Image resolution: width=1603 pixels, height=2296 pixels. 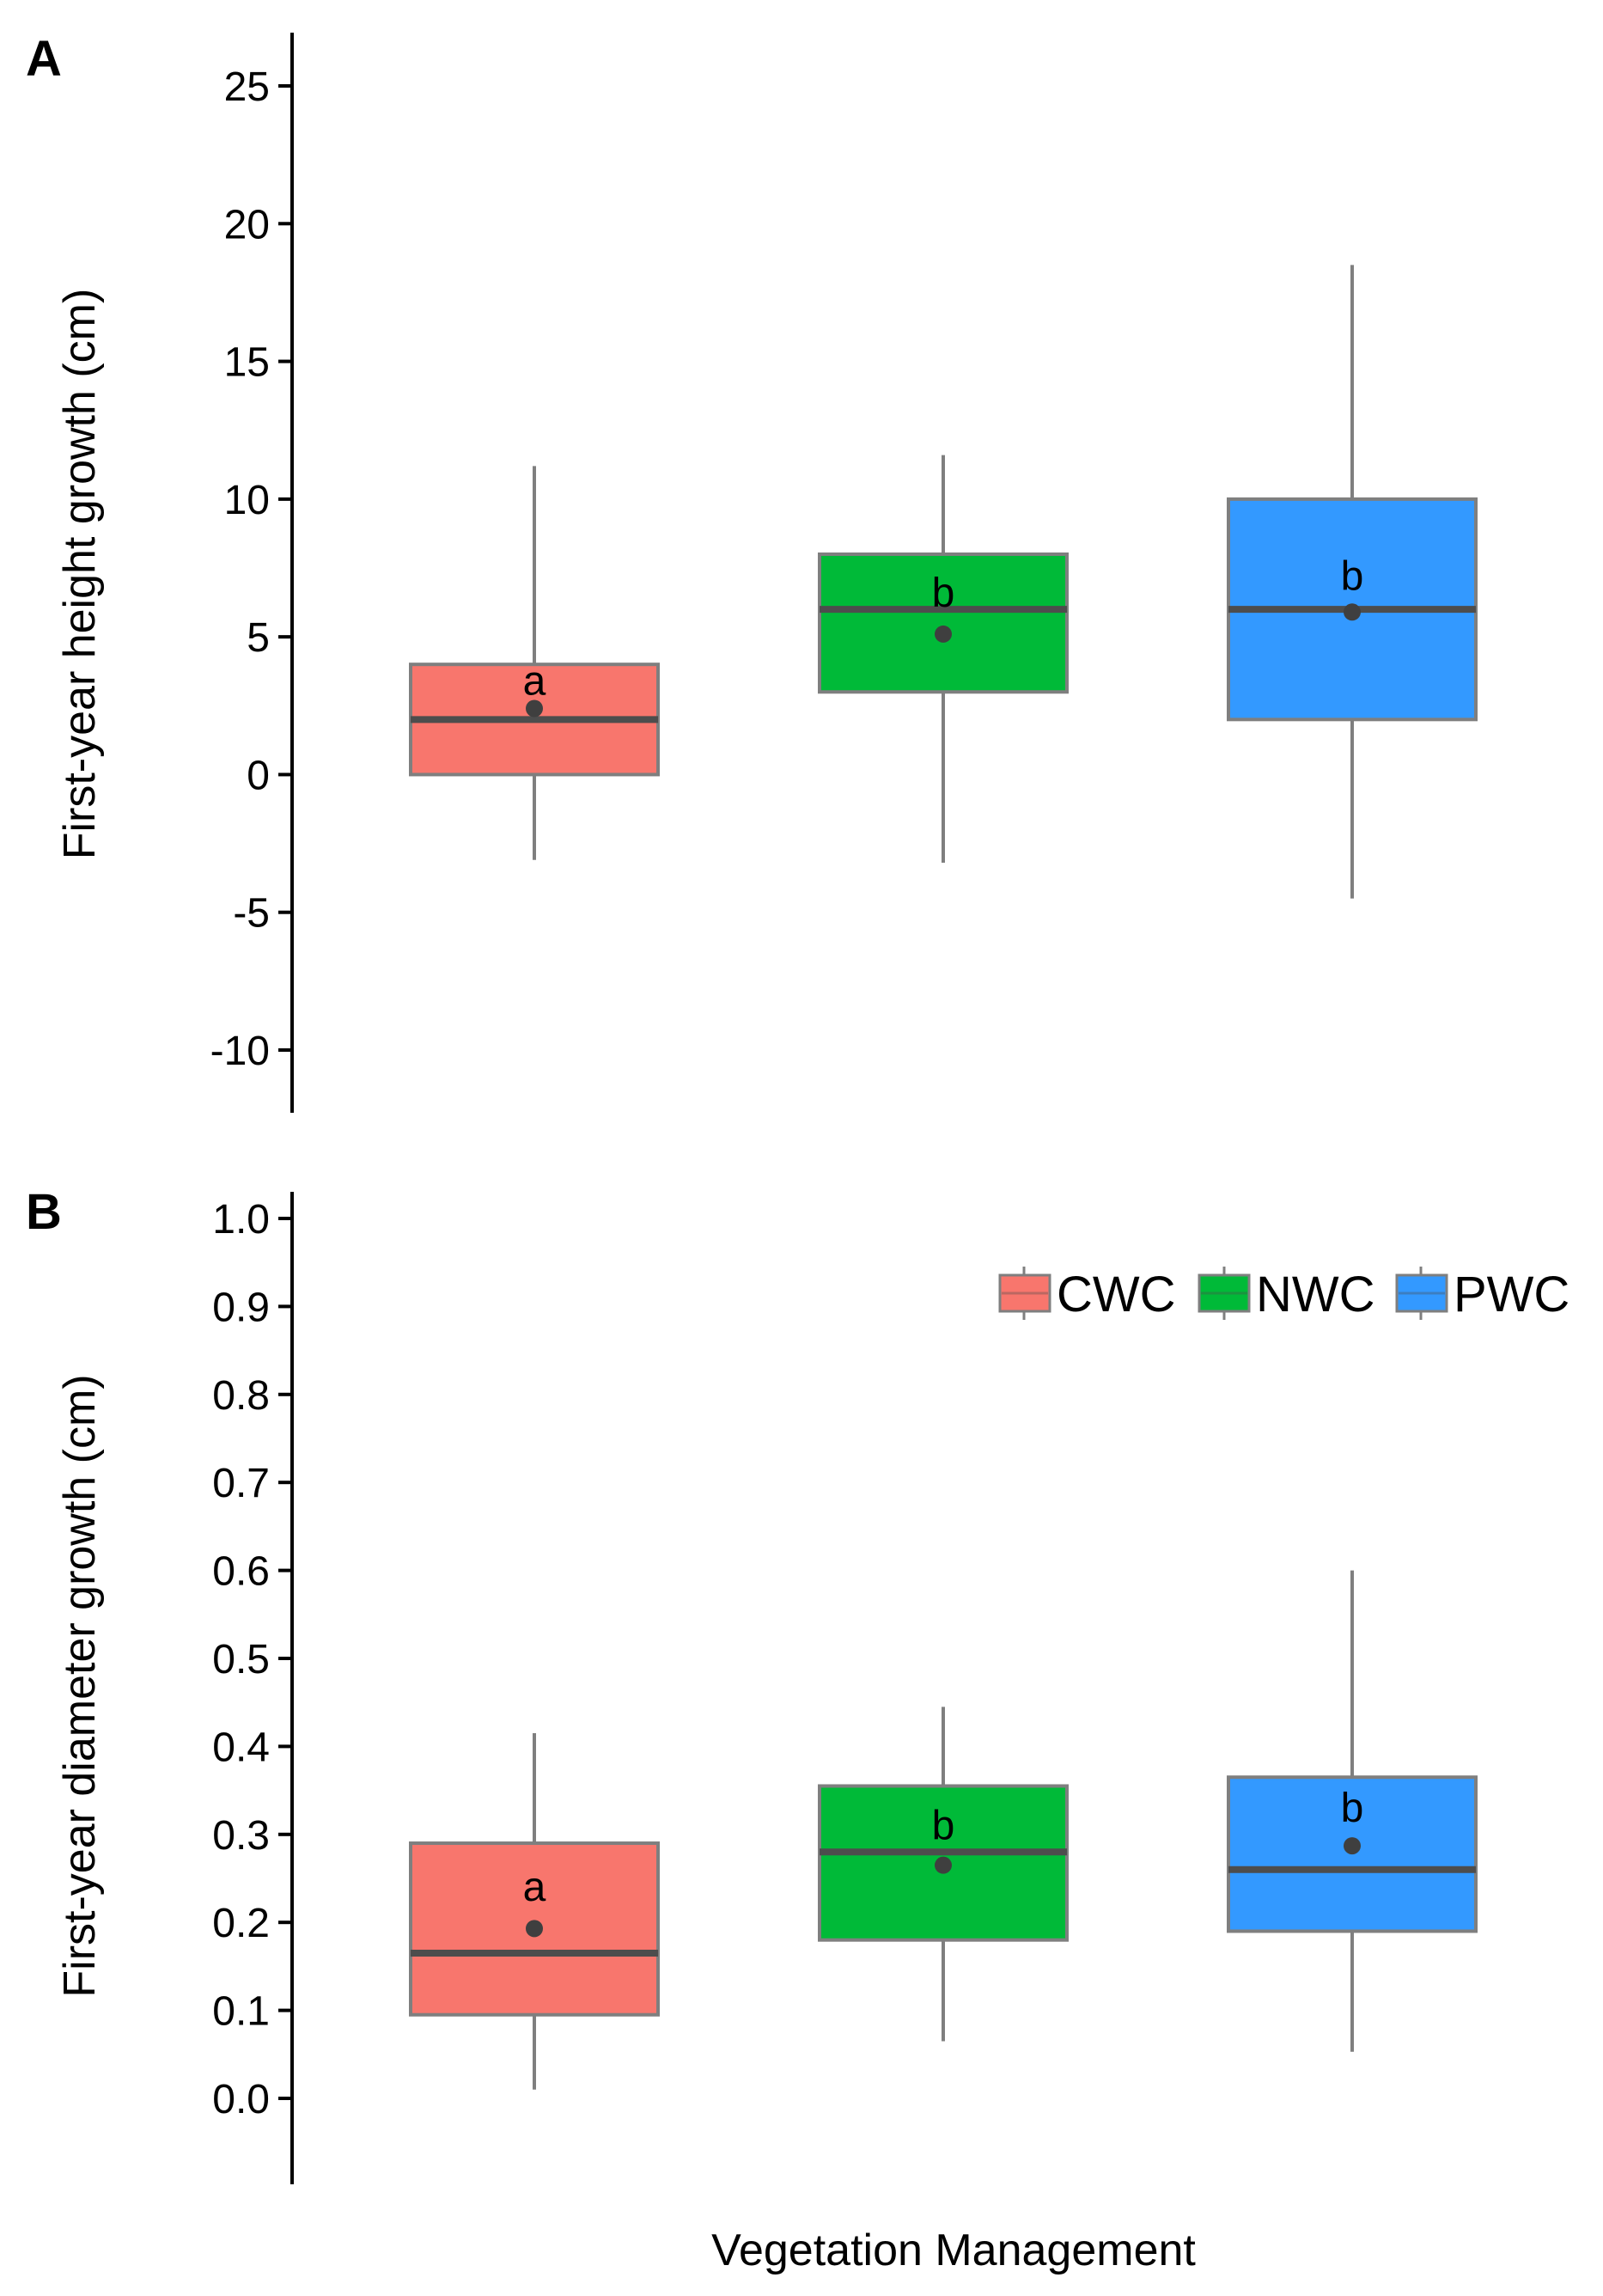 I want to click on legend-label-nwc: NWC, so click(x=1315, y=1294).